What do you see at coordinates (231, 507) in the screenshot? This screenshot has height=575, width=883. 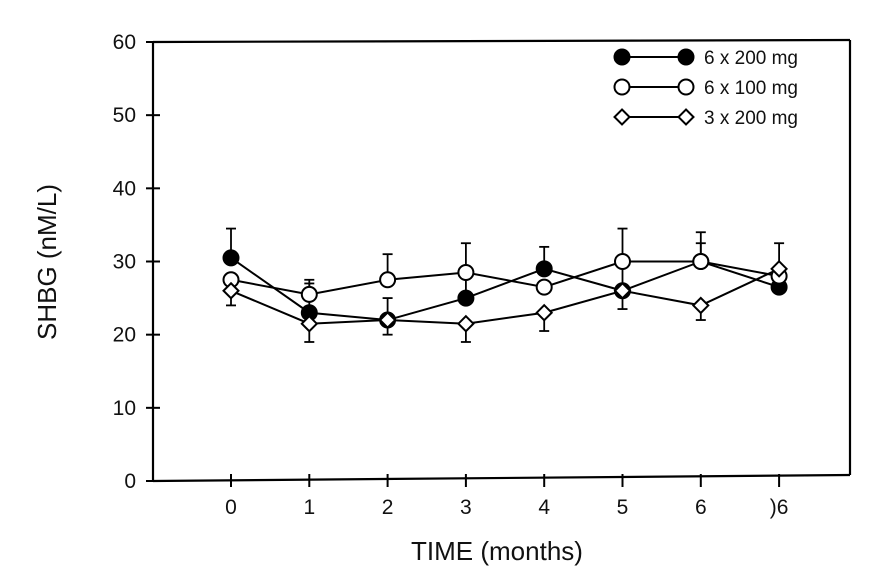 I see `x-tick-label: 0` at bounding box center [231, 507].